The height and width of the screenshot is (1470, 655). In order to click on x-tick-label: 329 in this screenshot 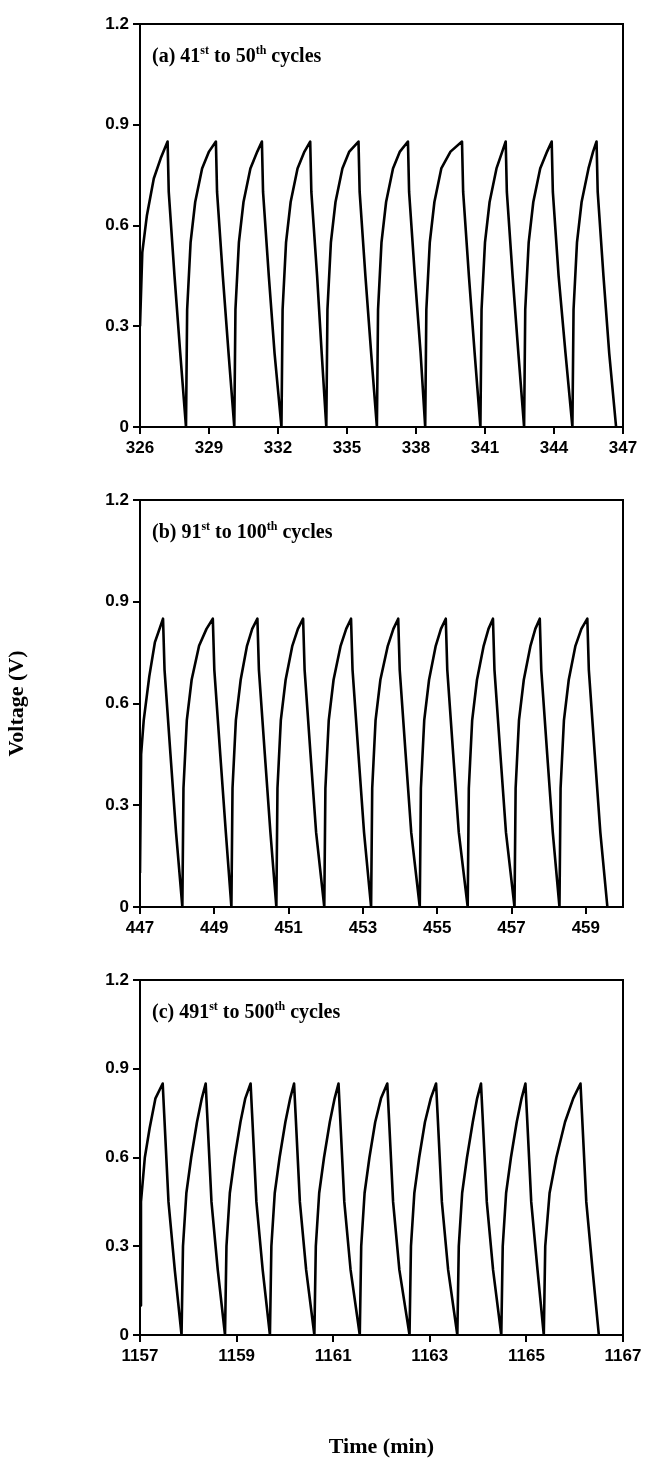, I will do `click(209, 447)`.